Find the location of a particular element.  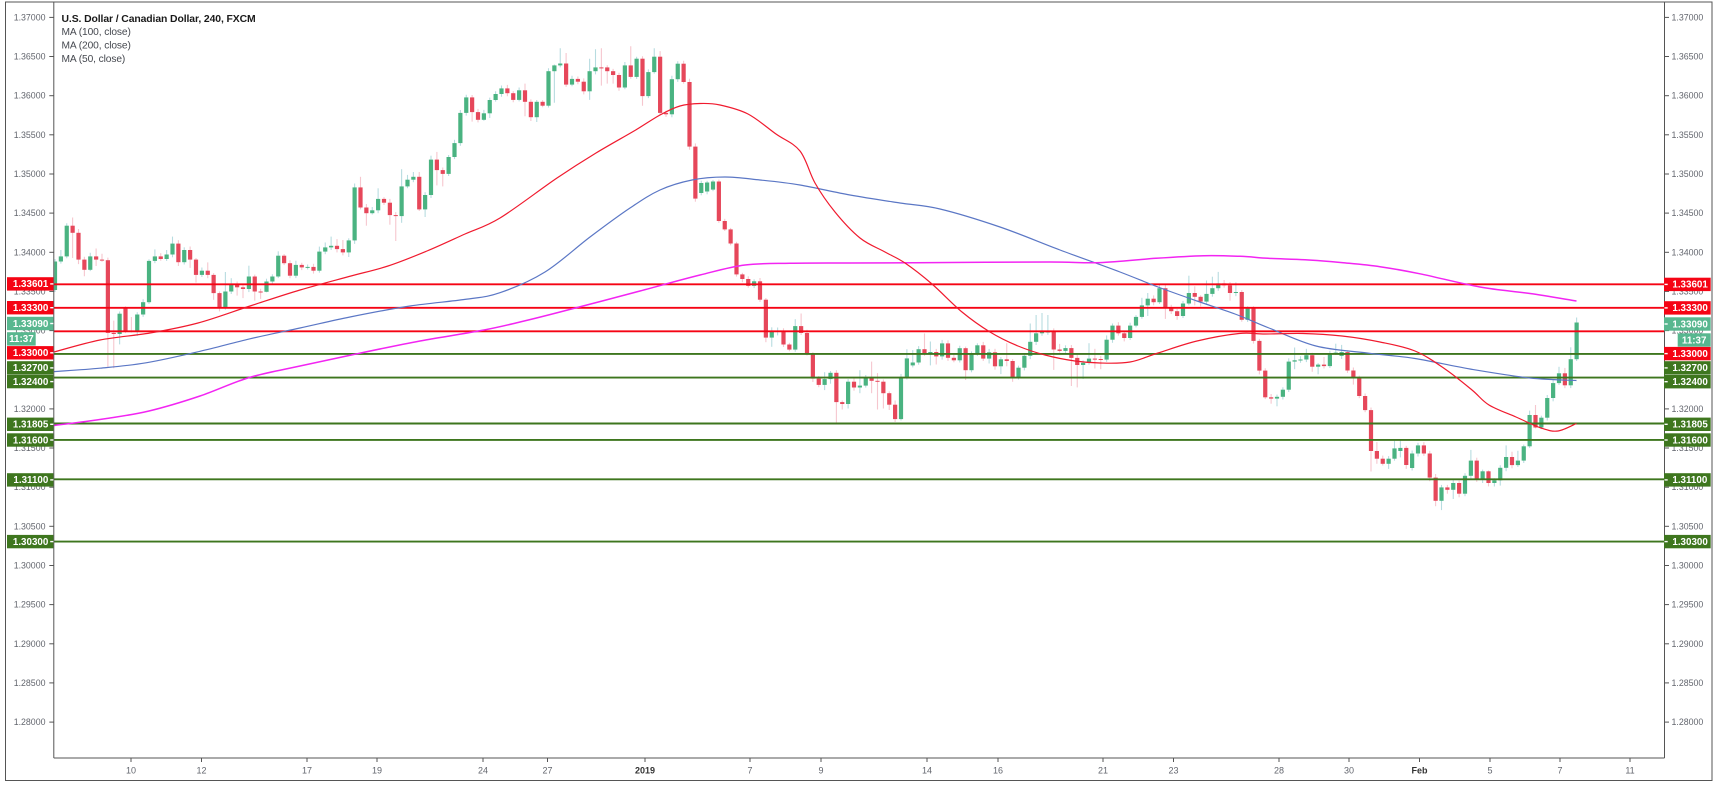

svg-text: 23 is located at coordinates (1173, 771).